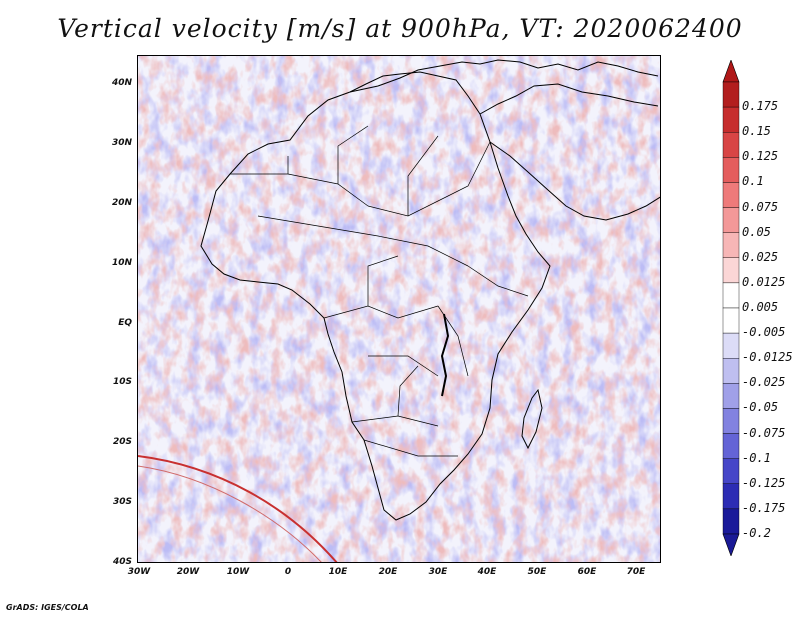  Describe the element at coordinates (445, 355) in the screenshot. I see `great-lakes` at that location.